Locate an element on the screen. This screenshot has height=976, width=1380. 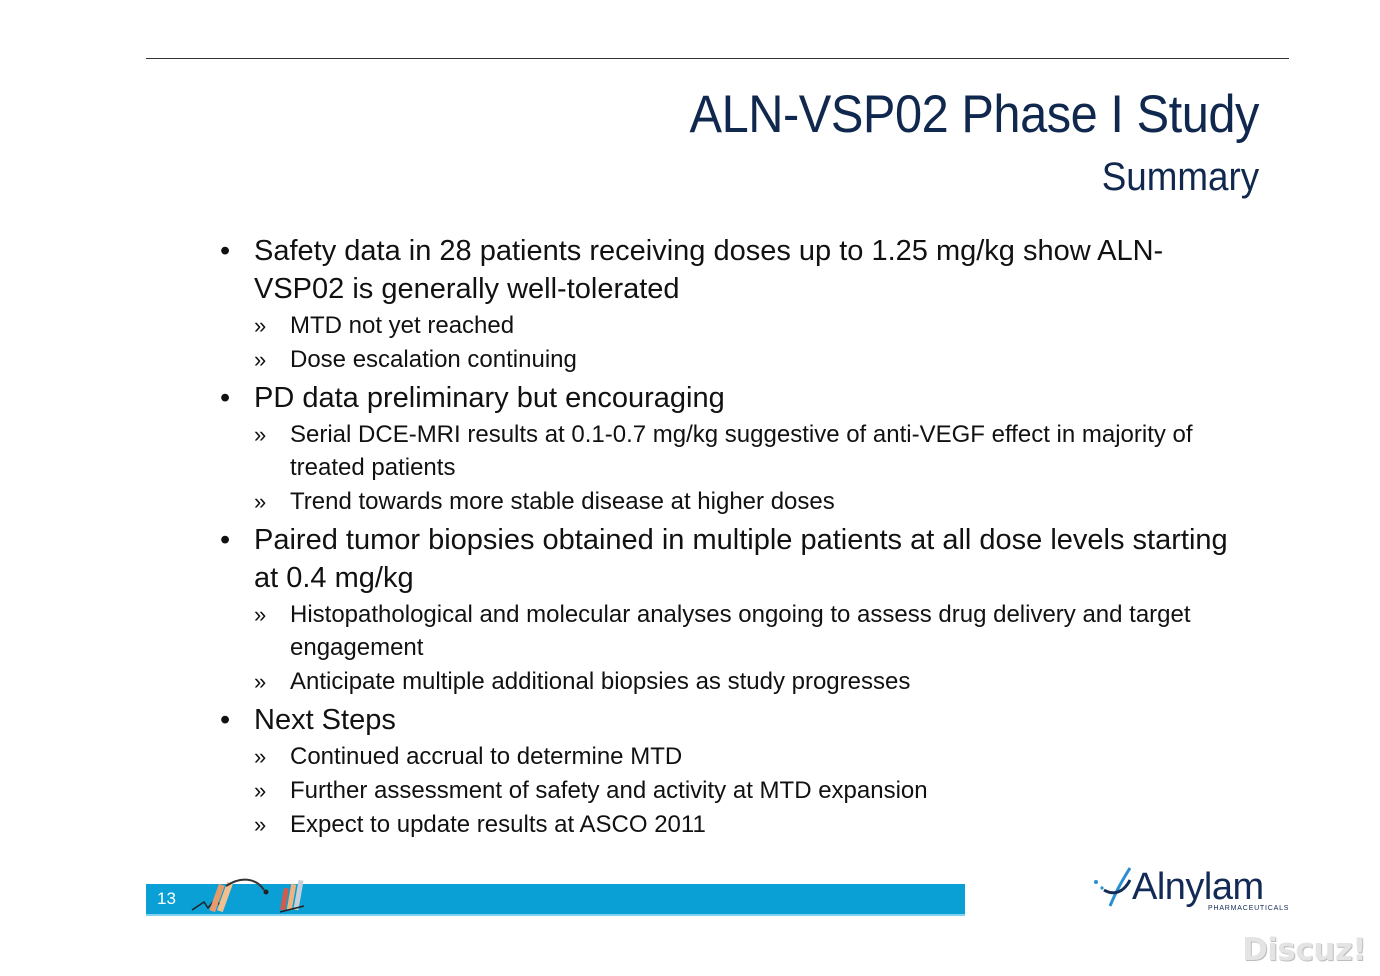
page-number: 13 is located at coordinates (166, 898).